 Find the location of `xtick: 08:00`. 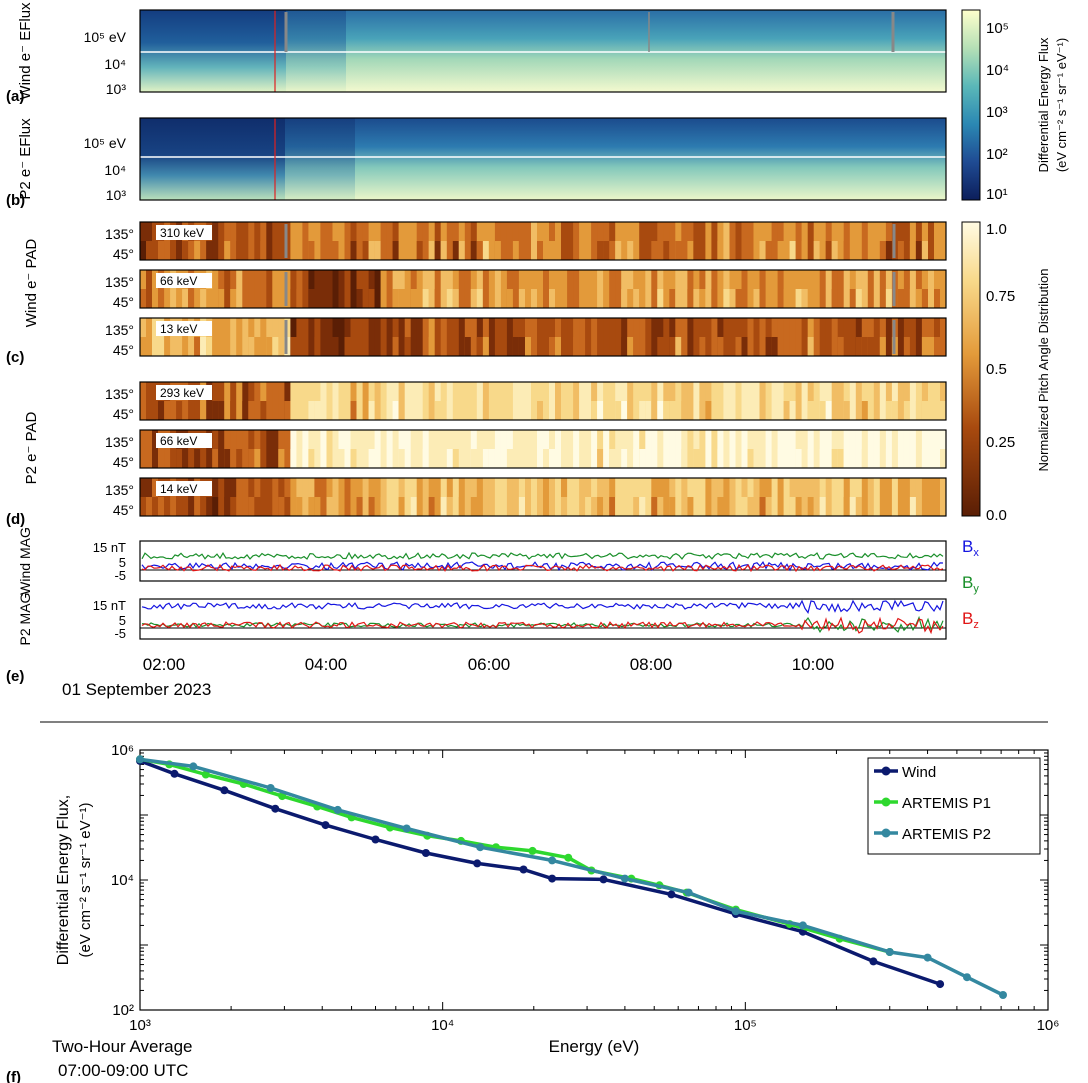

xtick: 08:00 is located at coordinates (651, 664).